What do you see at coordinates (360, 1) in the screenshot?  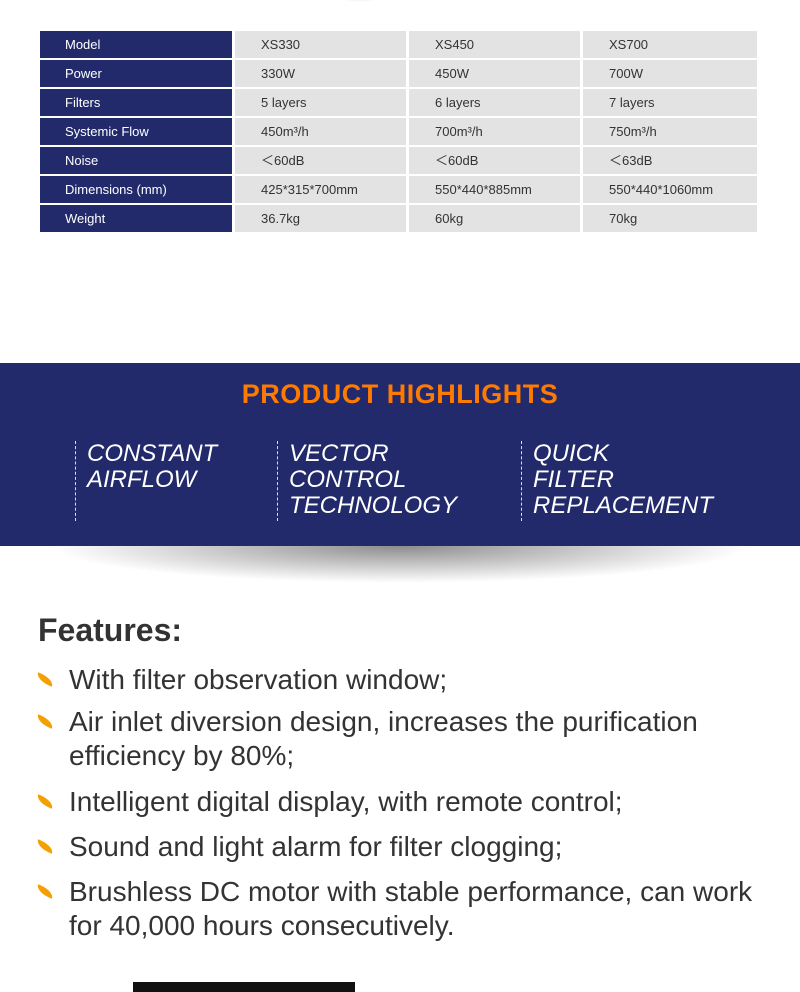 I see `decorative-shadow` at bounding box center [360, 1].